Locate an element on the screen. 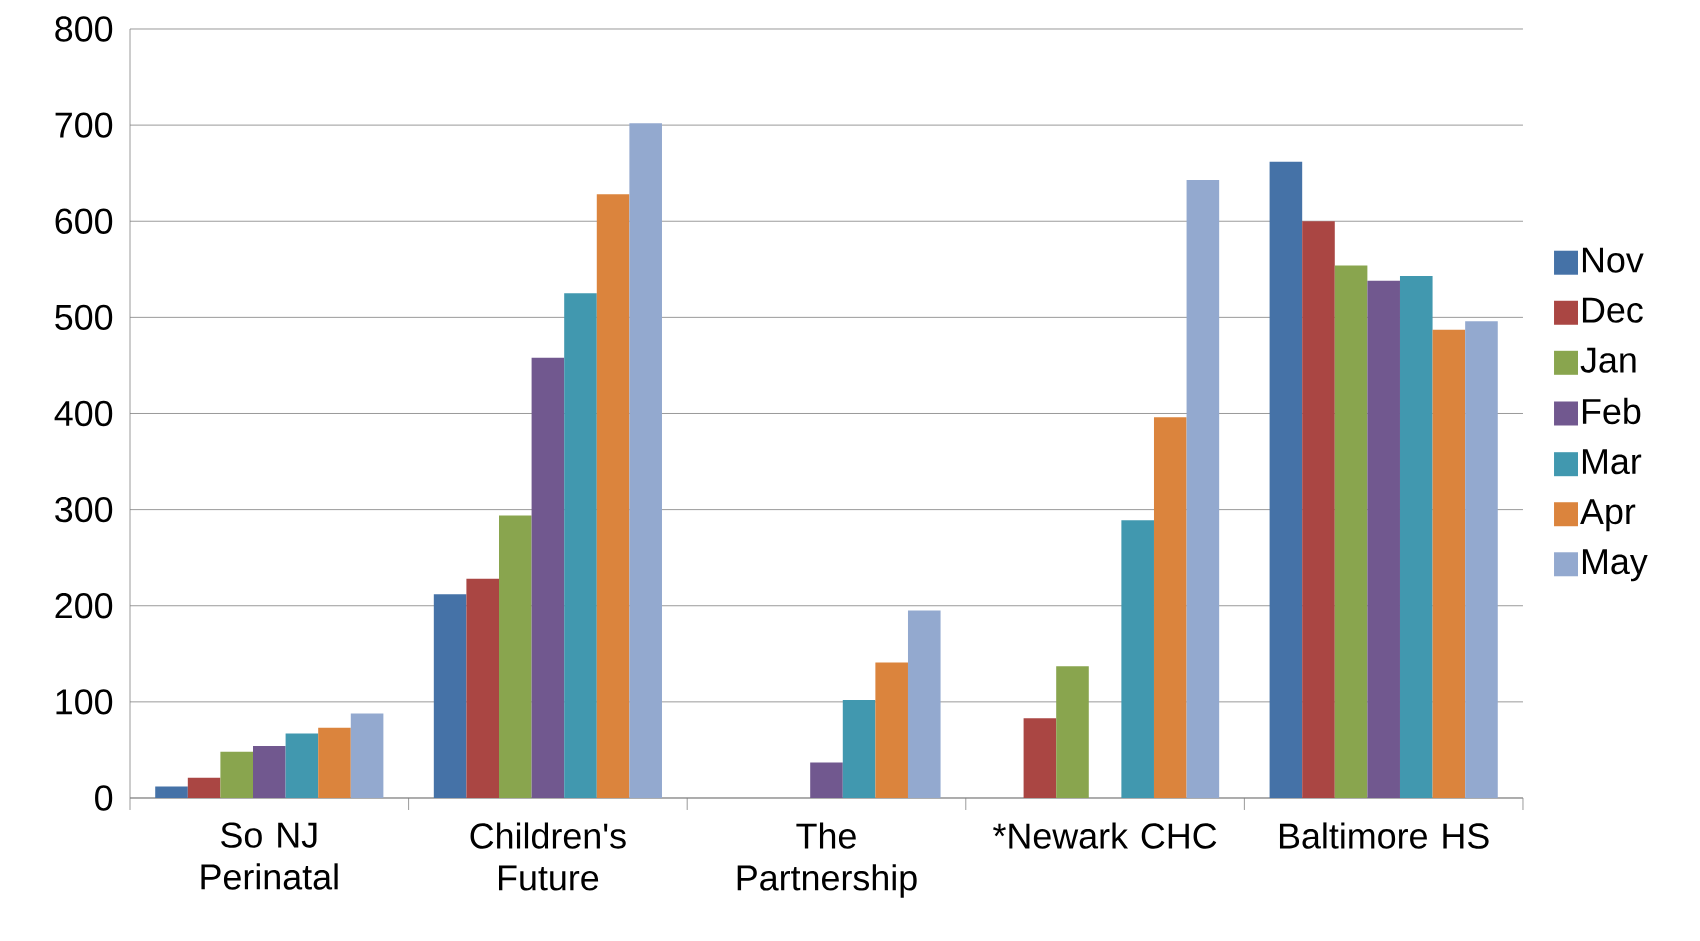 This screenshot has width=1700, height=941. legend-label: May is located at coordinates (1615, 565).